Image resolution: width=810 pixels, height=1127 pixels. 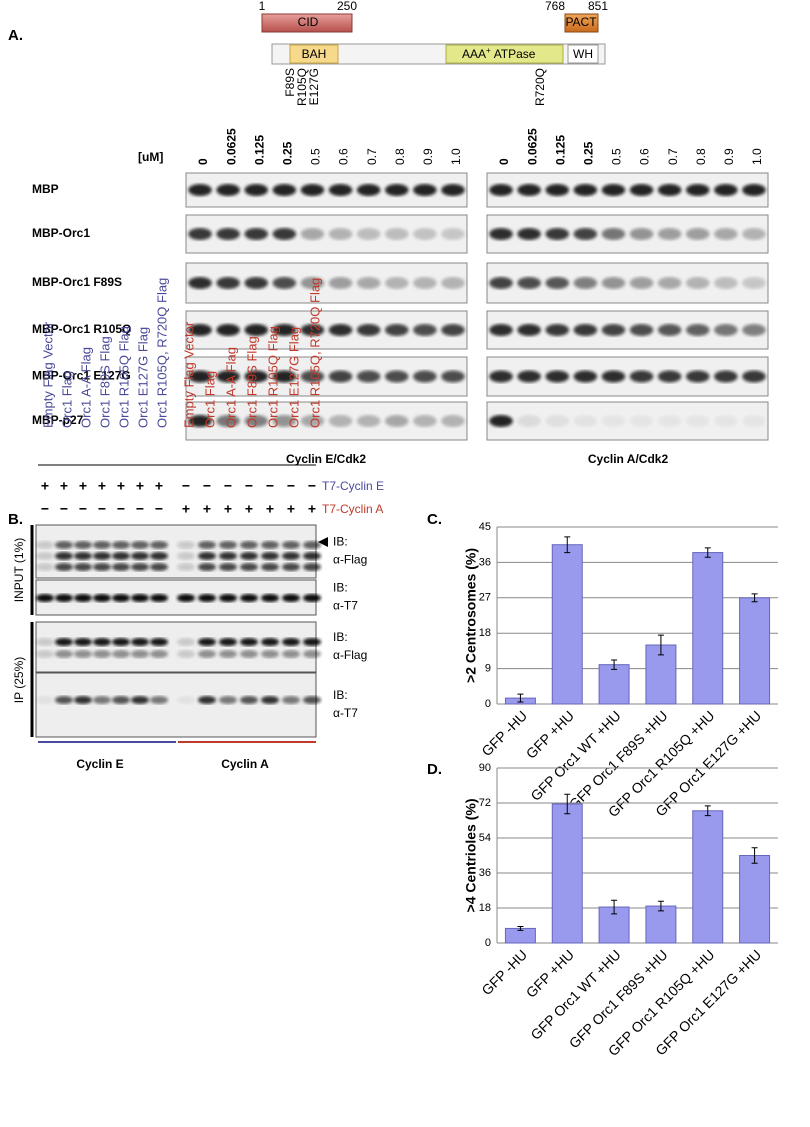 What do you see at coordinates (434, 769) in the screenshot?
I see `panel-label: D.` at bounding box center [434, 769].